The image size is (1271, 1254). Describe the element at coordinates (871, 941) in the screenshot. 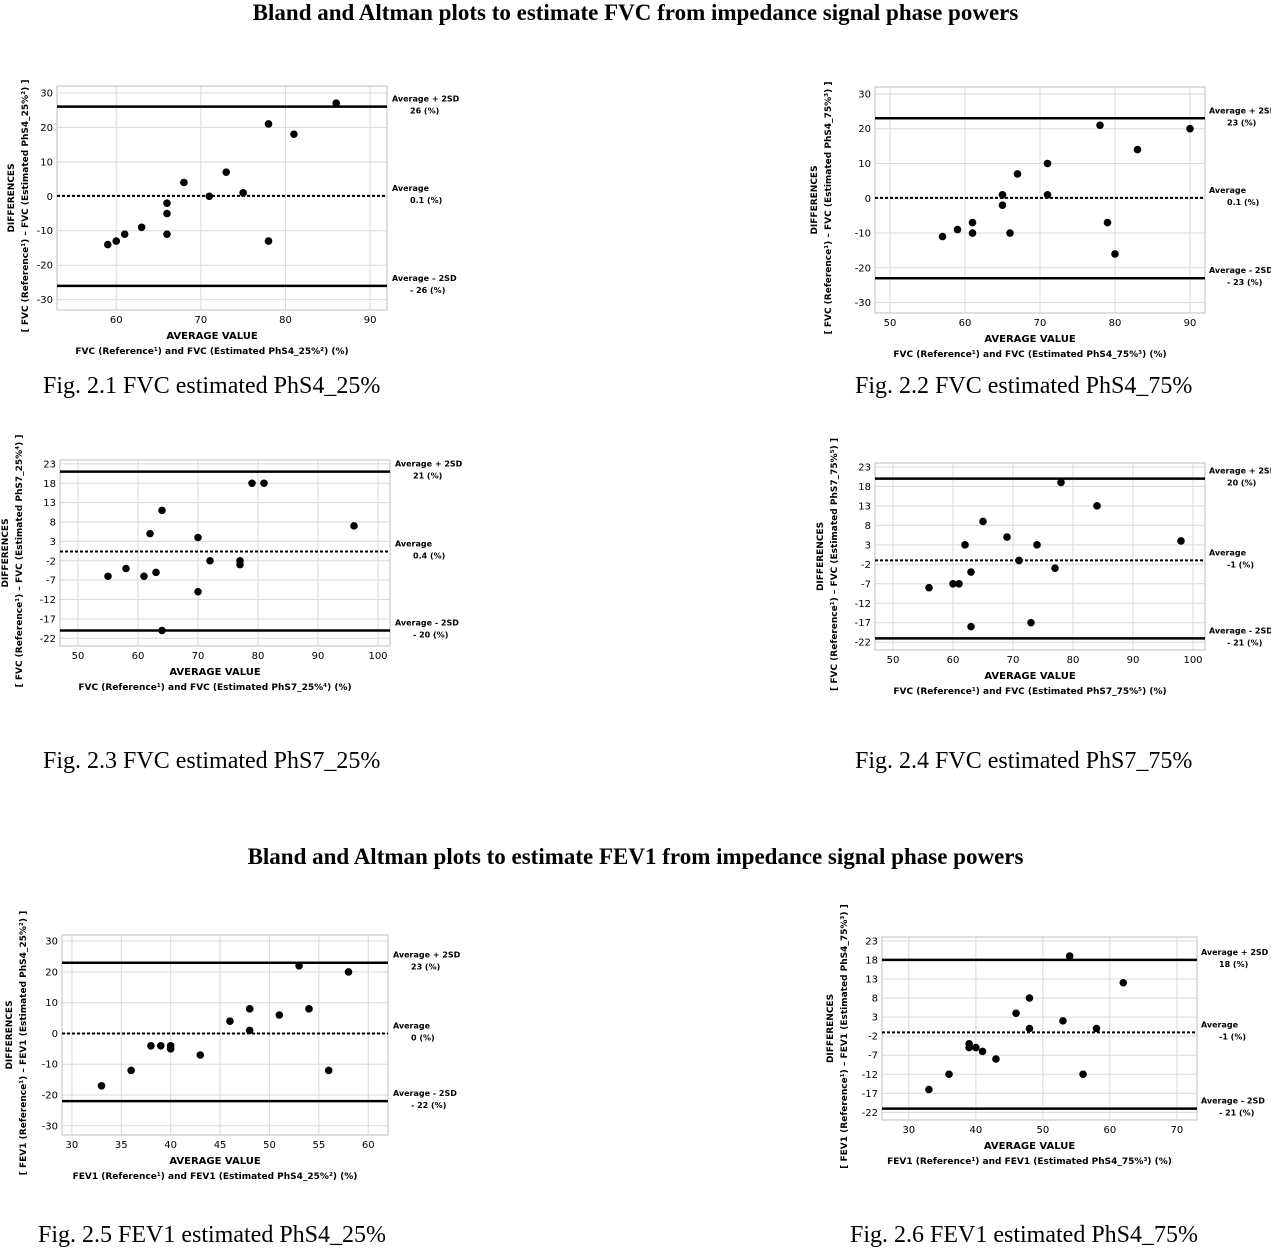

I see `y-tick-label: 23` at that location.